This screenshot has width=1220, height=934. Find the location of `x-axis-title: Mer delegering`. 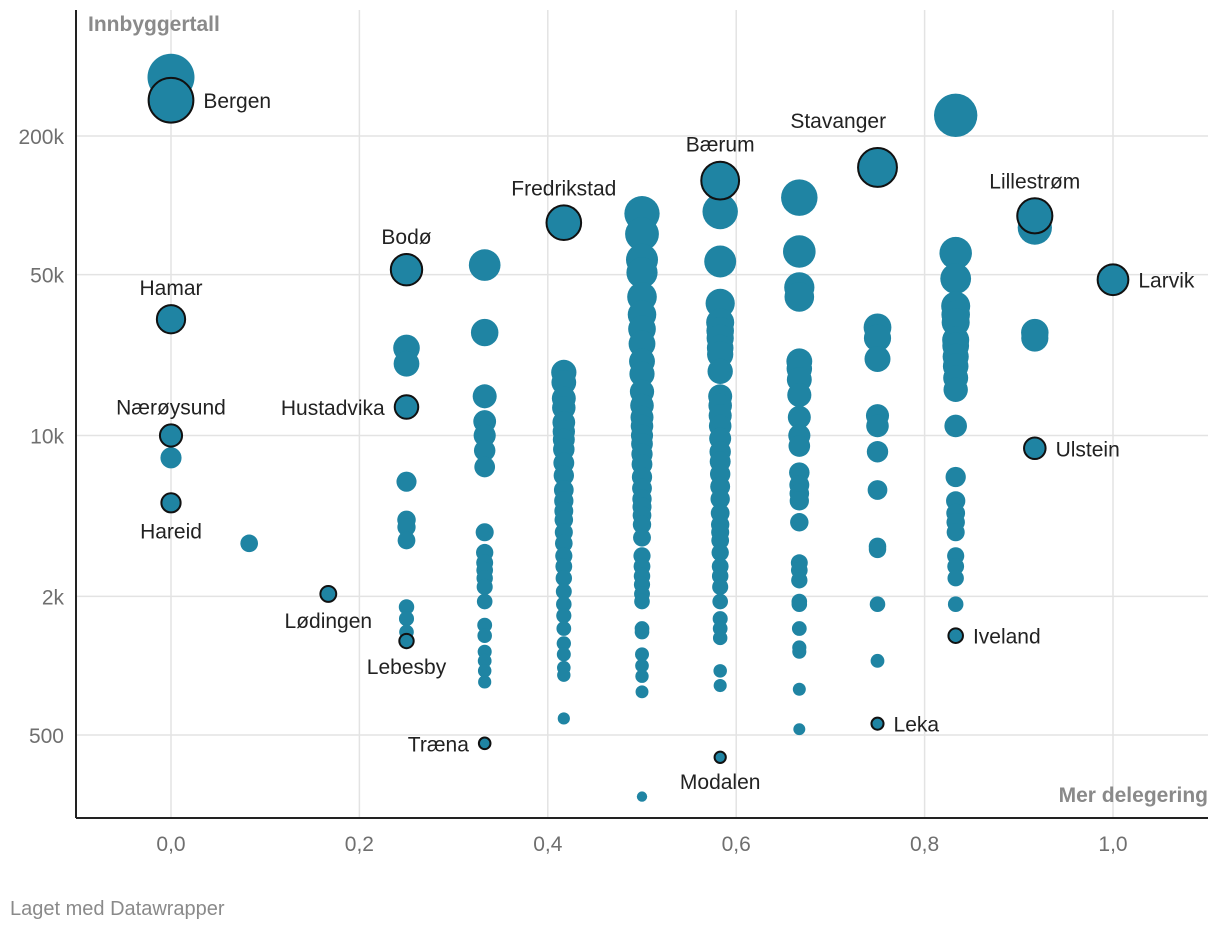

x-axis-title: Mer delegering is located at coordinates (1133, 795).